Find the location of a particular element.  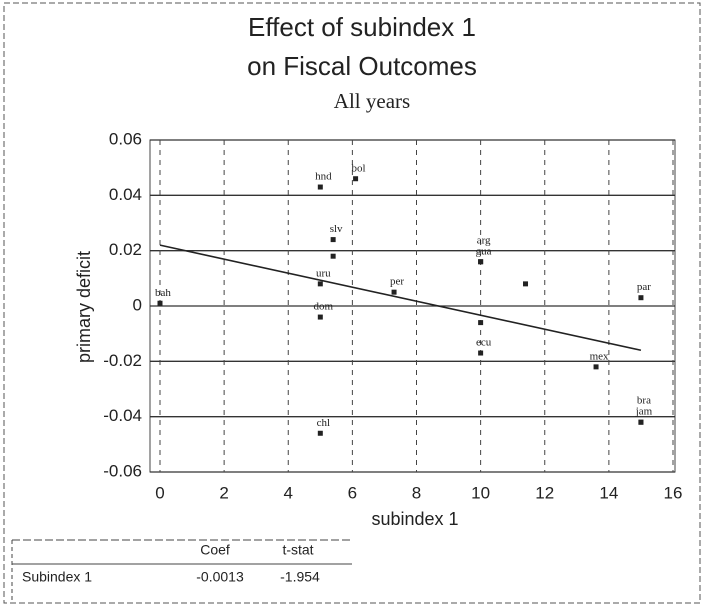

point-label: bra is located at coordinates (644, 401).